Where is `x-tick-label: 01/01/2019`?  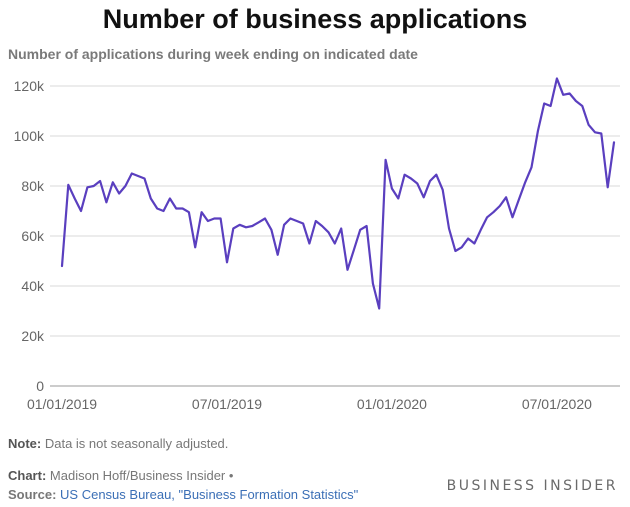 x-tick-label: 01/01/2019 is located at coordinates (62, 404).